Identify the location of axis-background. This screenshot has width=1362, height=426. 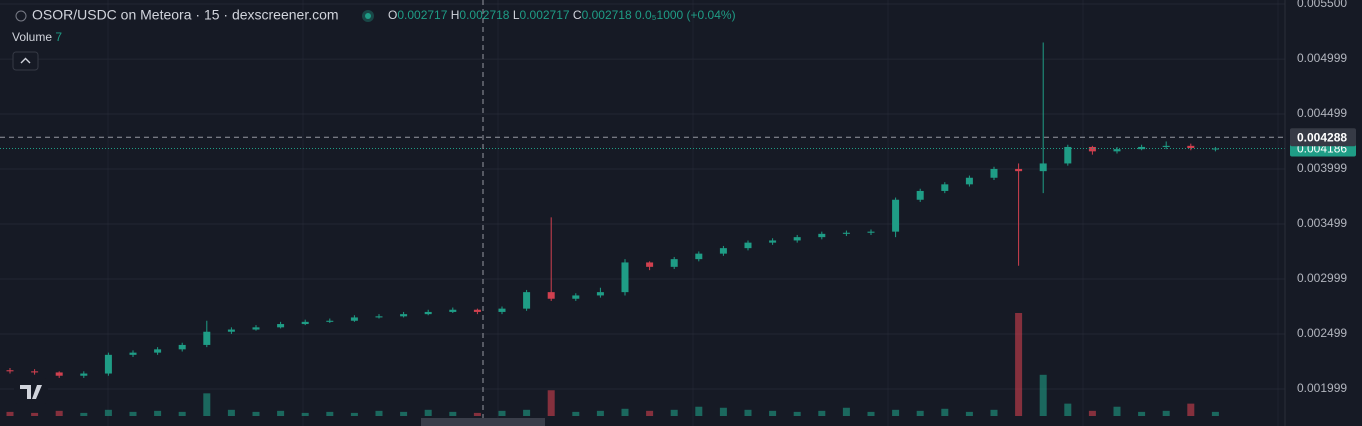
(1323, 213).